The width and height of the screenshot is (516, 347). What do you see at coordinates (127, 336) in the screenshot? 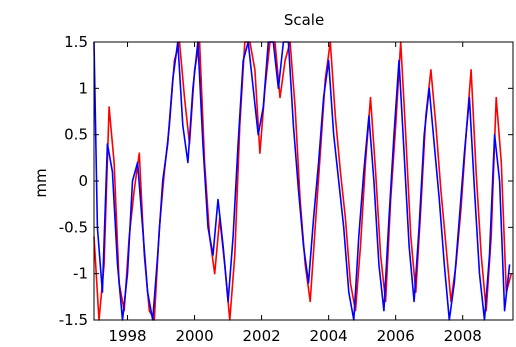
I see `x-tick-label: 1998` at bounding box center [127, 336].